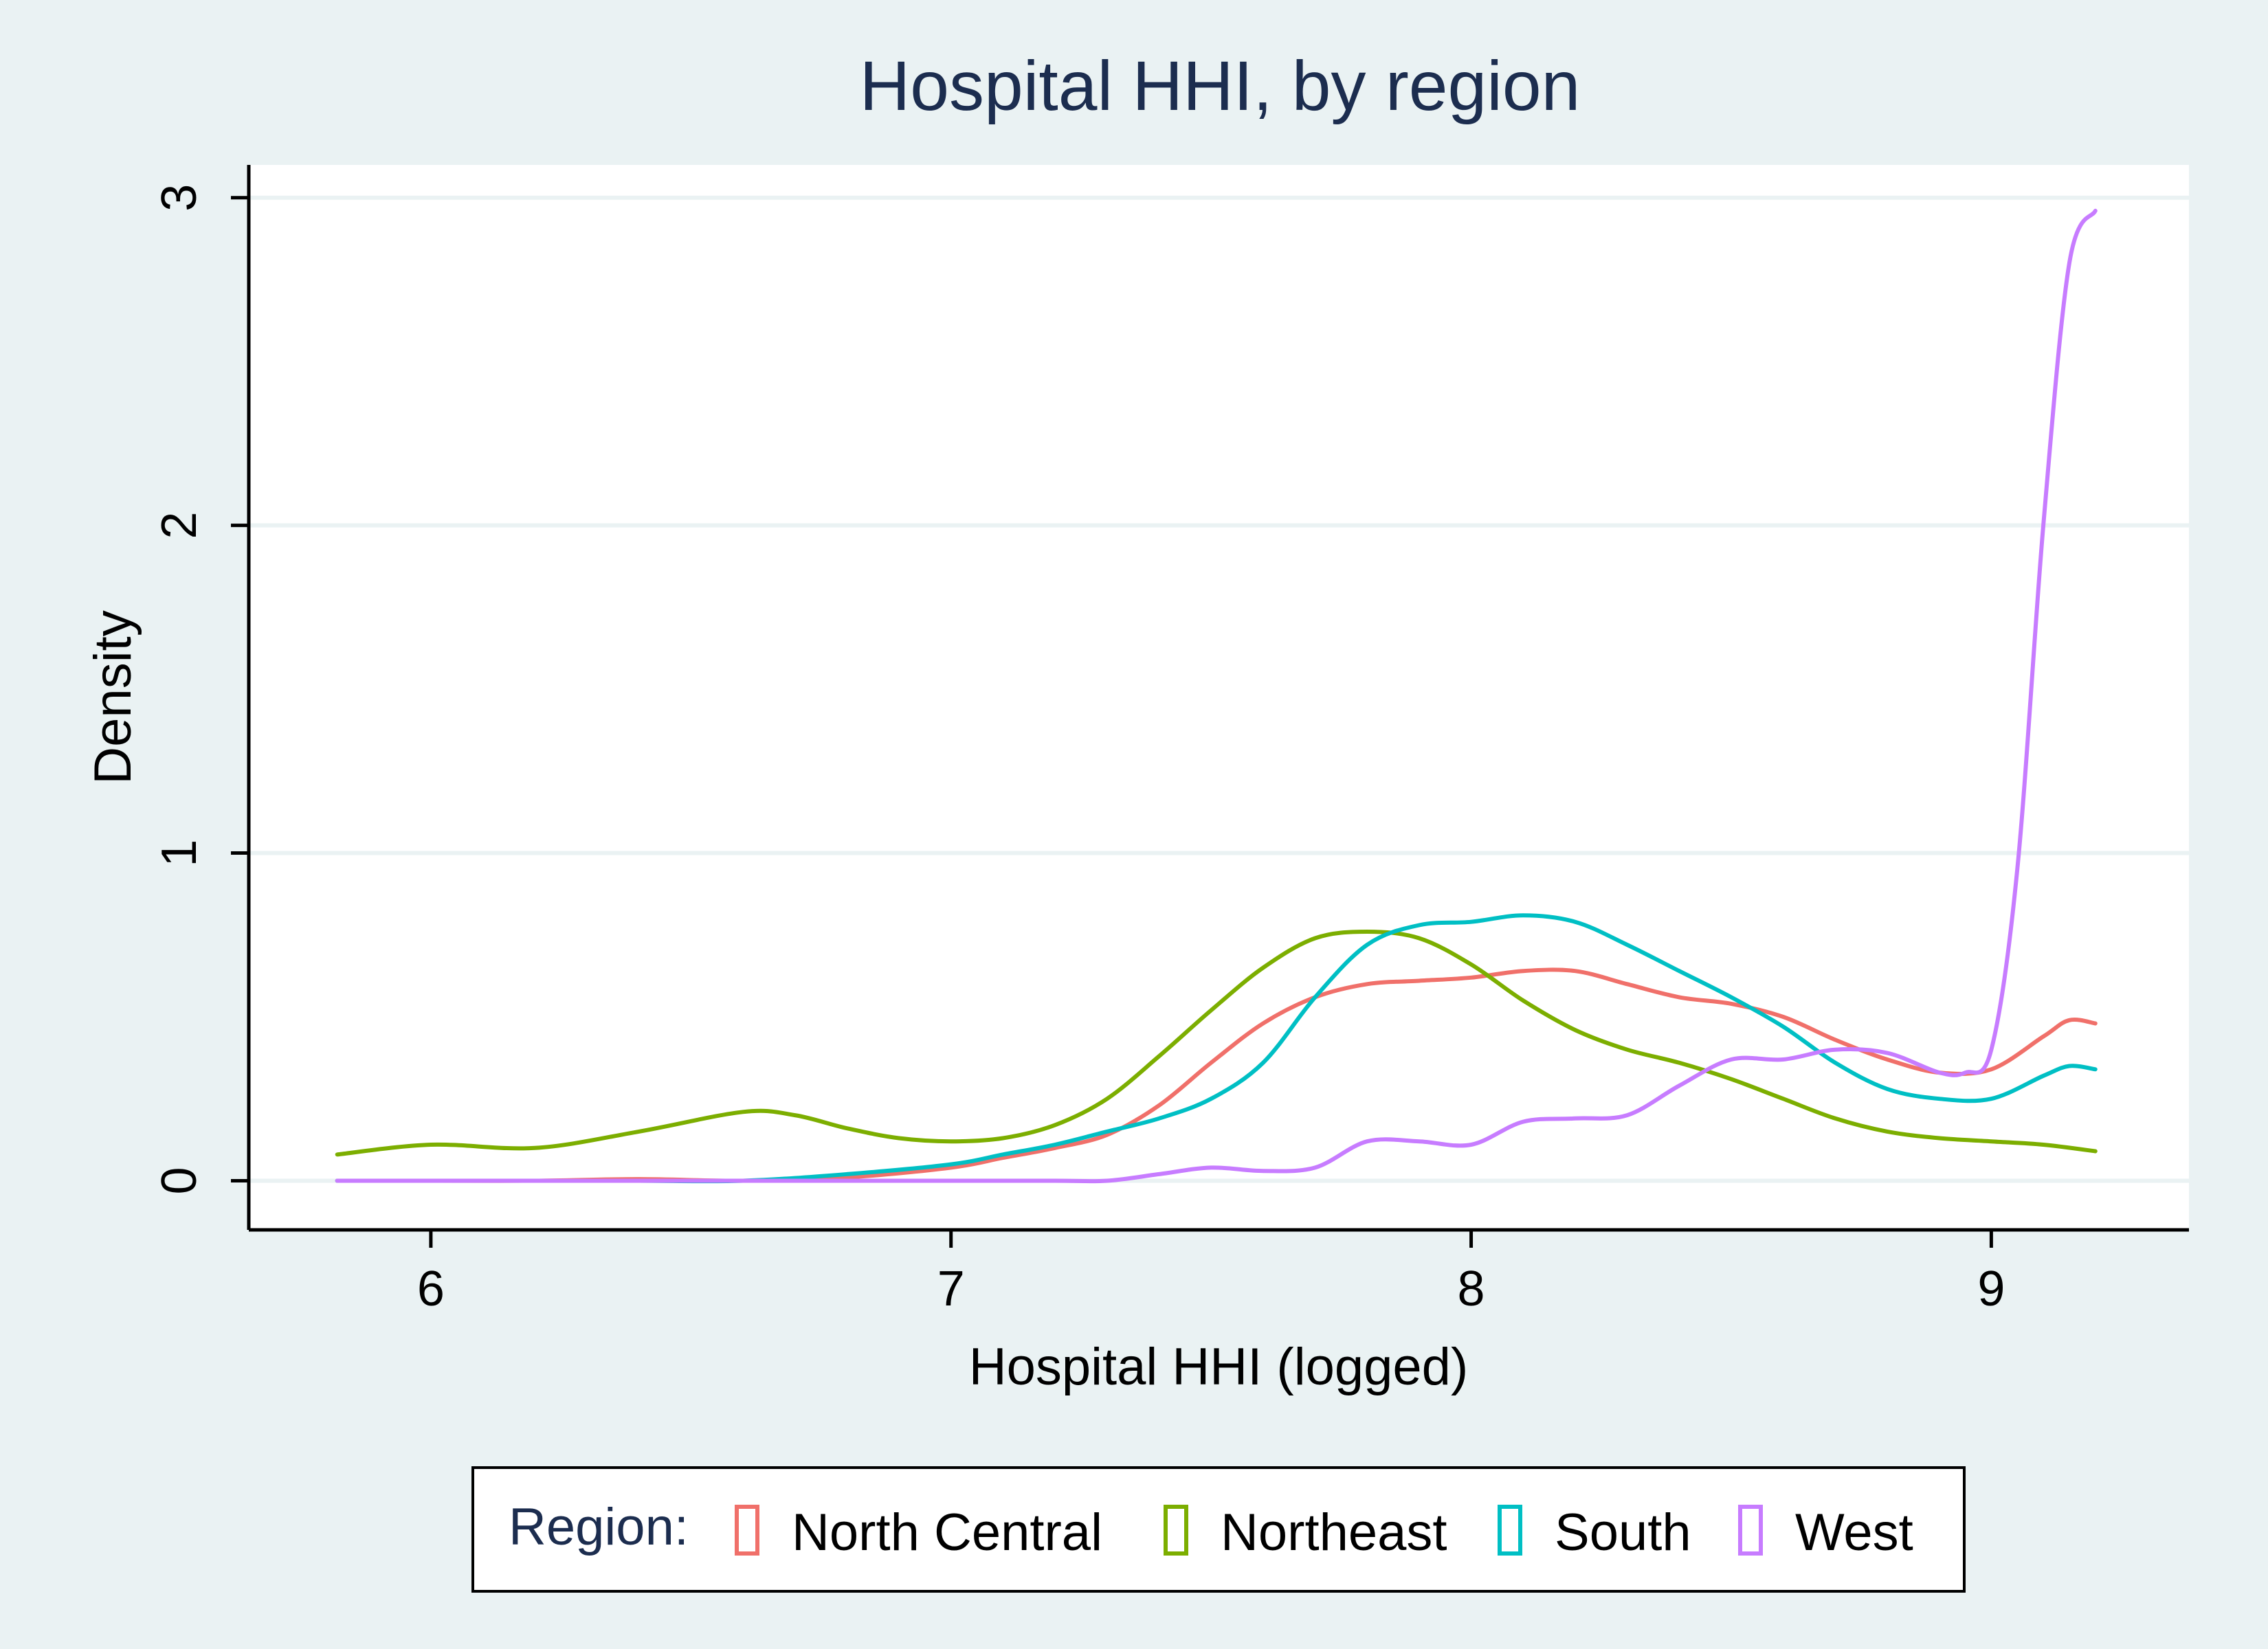 The image size is (2268, 1649). What do you see at coordinates (1472, 1288) in the screenshot?
I see `x-tick-label-8: 8` at bounding box center [1472, 1288].